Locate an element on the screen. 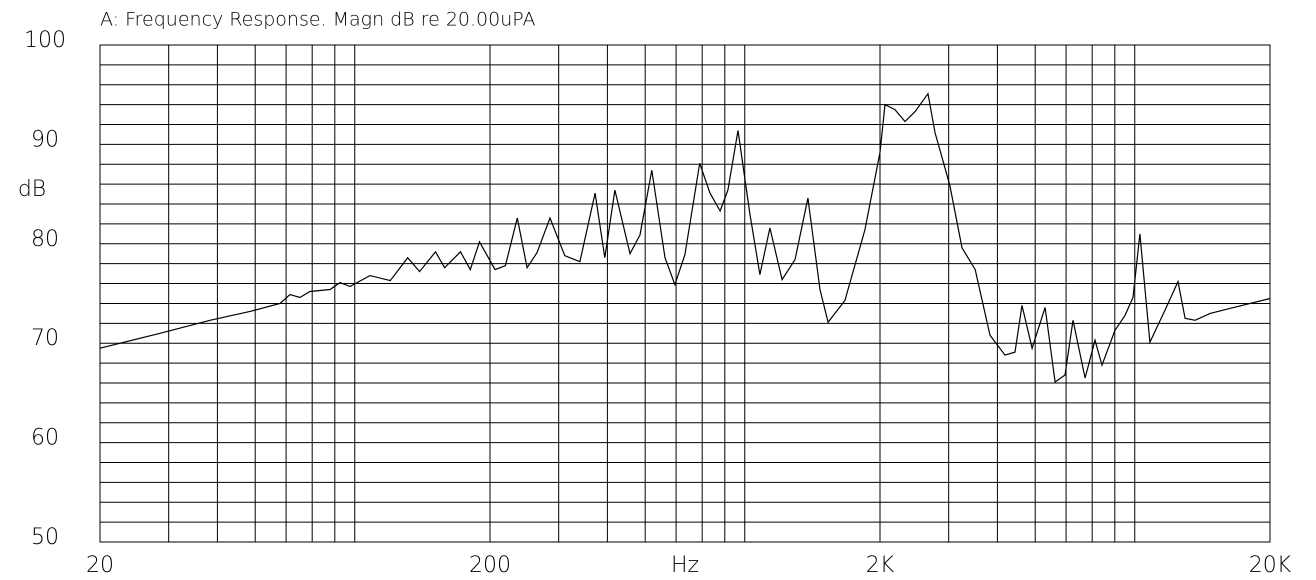  y-axis-label: dB is located at coordinates (32, 189).